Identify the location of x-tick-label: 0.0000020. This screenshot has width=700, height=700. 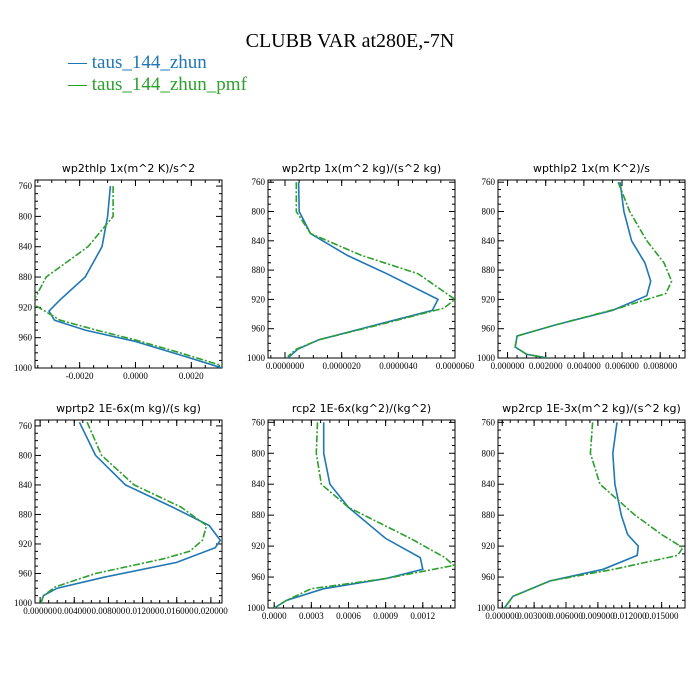
(342, 366).